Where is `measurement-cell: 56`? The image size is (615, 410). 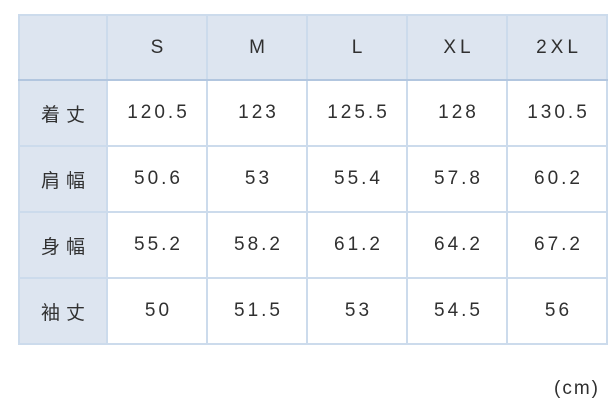
measurement-cell: 56 is located at coordinates (557, 311).